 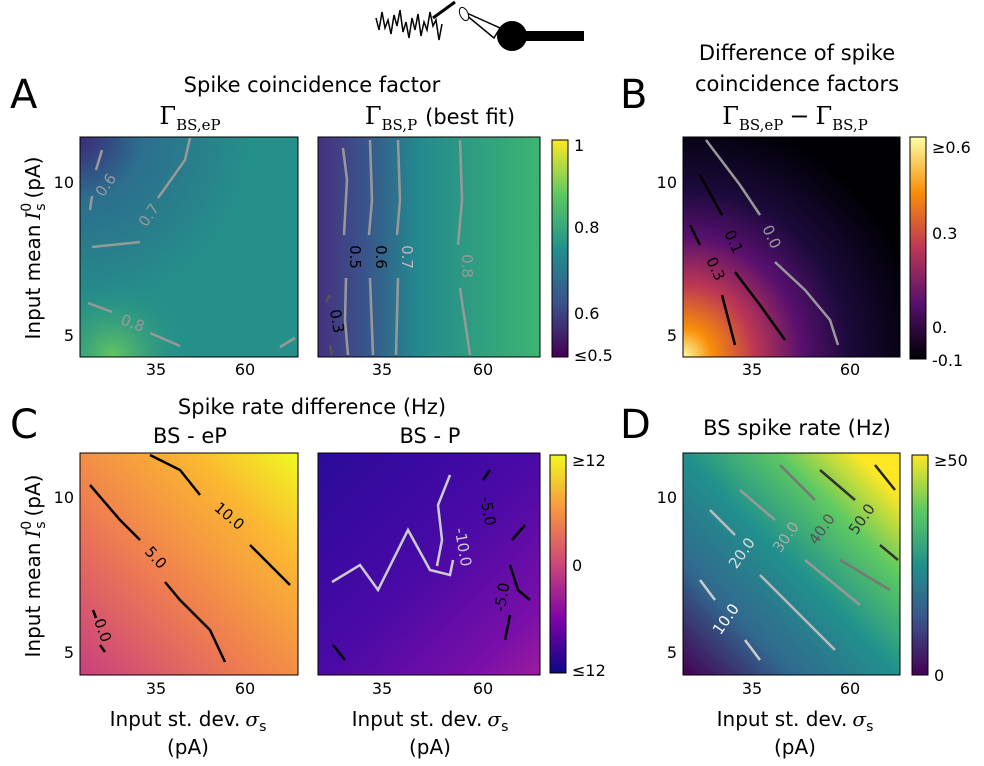 What do you see at coordinates (470, 117) in the screenshot?
I see `suffix: (best fit)` at bounding box center [470, 117].